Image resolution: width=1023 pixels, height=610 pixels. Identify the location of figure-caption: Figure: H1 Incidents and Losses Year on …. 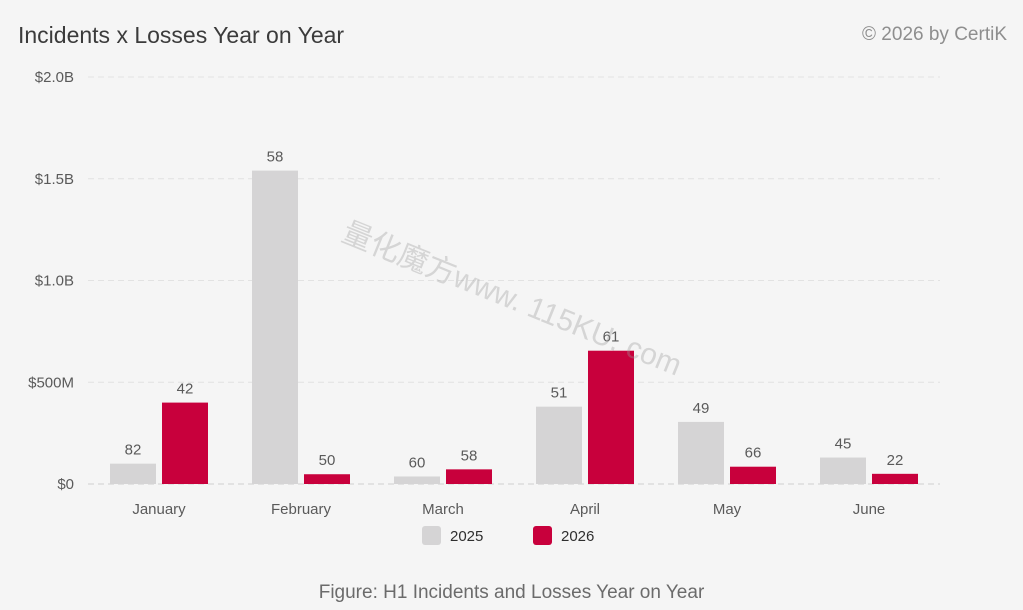
(511, 592).